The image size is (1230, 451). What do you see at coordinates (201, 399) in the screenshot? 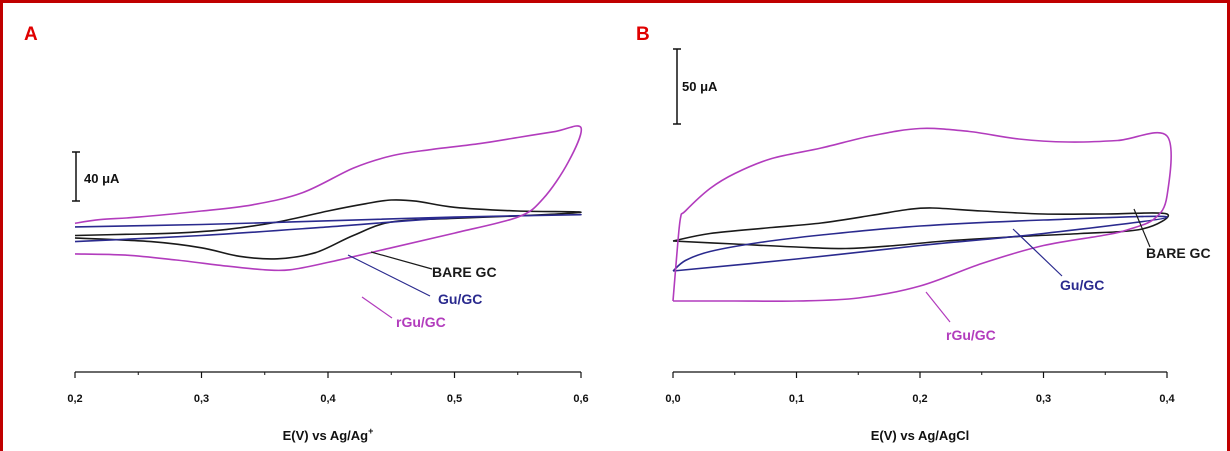
I see `panel-a-x-tick-label: 0,3` at bounding box center [201, 399].